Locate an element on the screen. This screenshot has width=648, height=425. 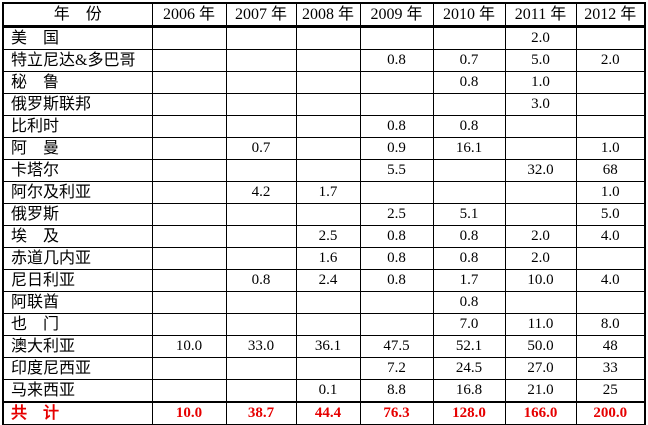
value-cell: 27.0 is located at coordinates (540, 368).